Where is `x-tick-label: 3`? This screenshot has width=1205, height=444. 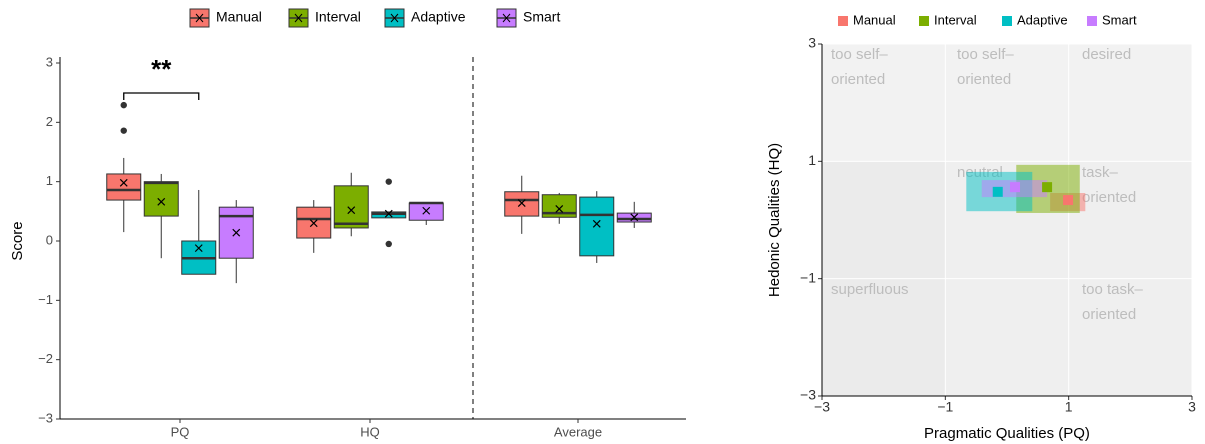 x-tick-label: 3 is located at coordinates (1192, 407).